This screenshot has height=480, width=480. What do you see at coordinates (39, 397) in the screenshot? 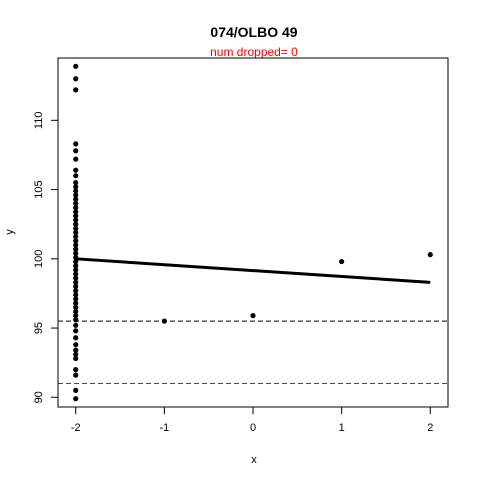
I see `y-tick-label: 90` at bounding box center [39, 397].